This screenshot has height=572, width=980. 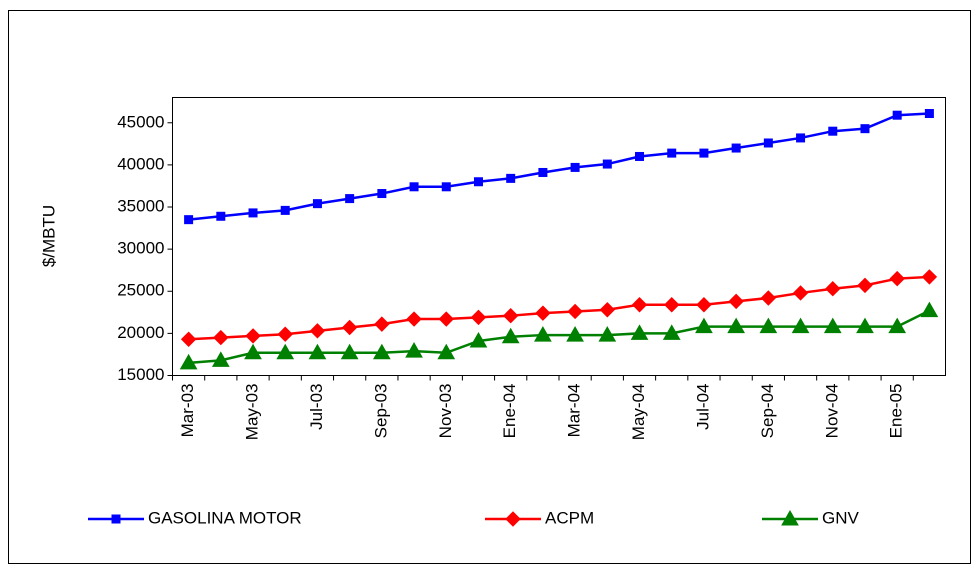 I want to click on x-tick-label: Mar-04, so click(x=574, y=411).